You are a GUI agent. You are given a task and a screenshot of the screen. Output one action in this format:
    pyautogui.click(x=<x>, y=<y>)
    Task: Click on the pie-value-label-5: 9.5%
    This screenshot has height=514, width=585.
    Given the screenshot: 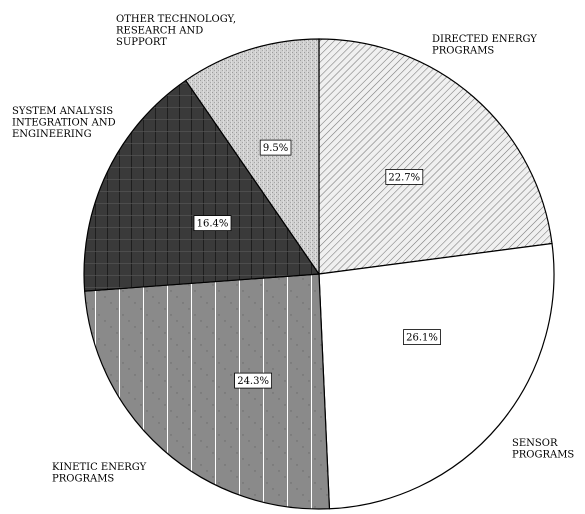 What is the action you would take?
    pyautogui.click(x=275, y=147)
    